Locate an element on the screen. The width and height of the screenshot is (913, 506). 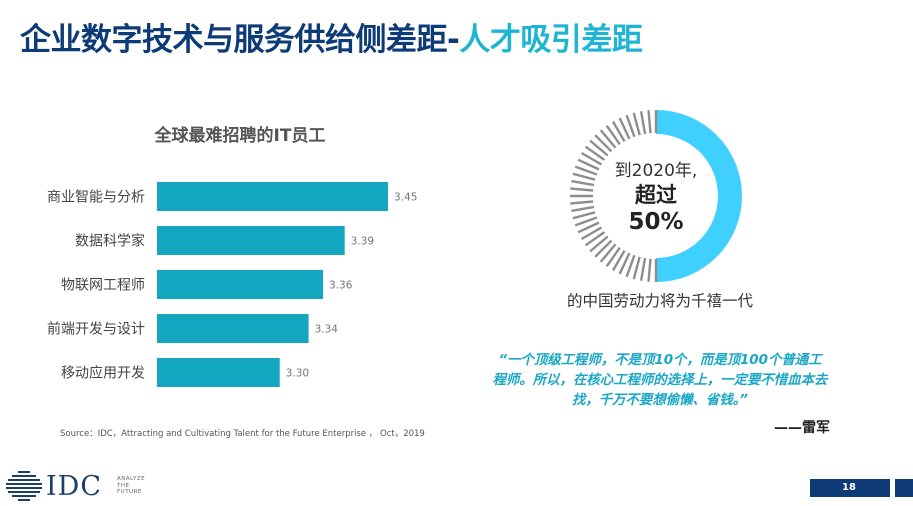
donut-line2: 超过 is located at coordinates (656, 195).